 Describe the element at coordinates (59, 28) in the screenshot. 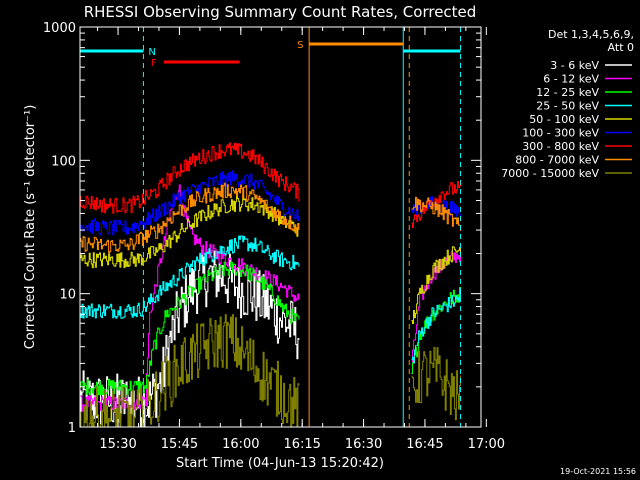

I see `y-tick-label: 1000` at that location.